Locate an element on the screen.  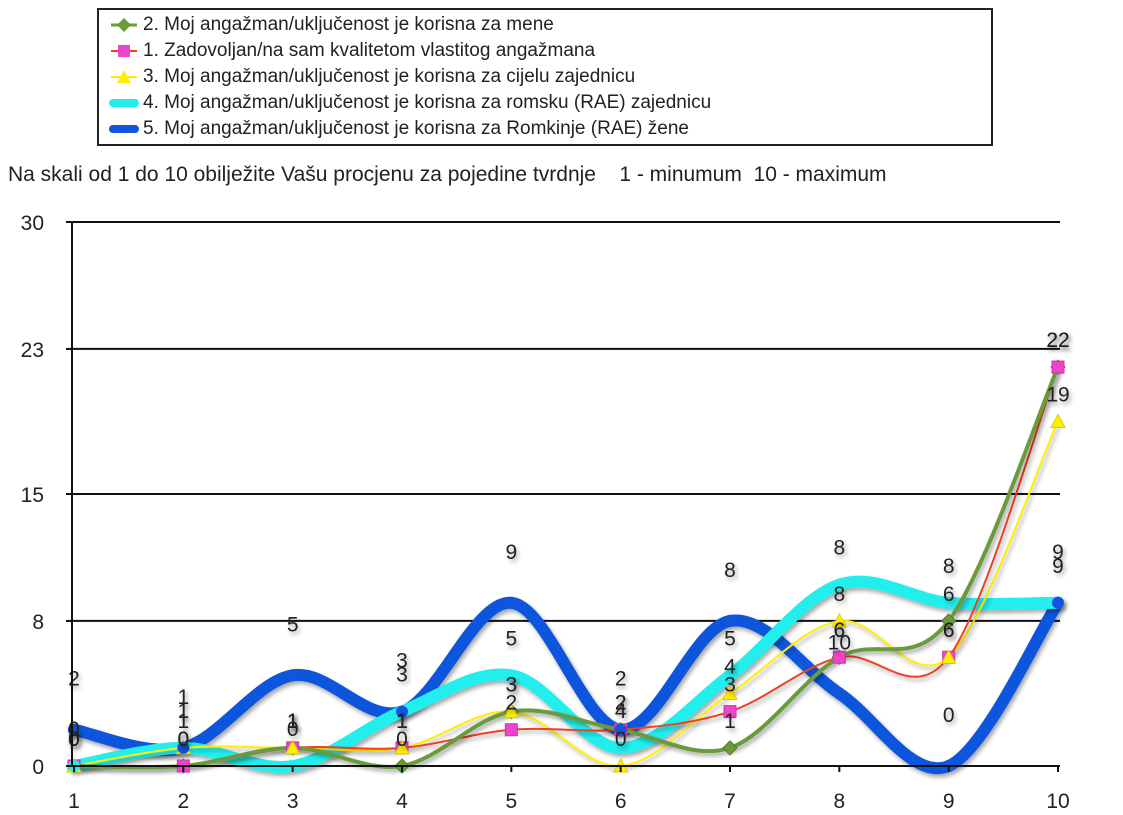
x-tick-label: 9 is located at coordinates (949, 801).